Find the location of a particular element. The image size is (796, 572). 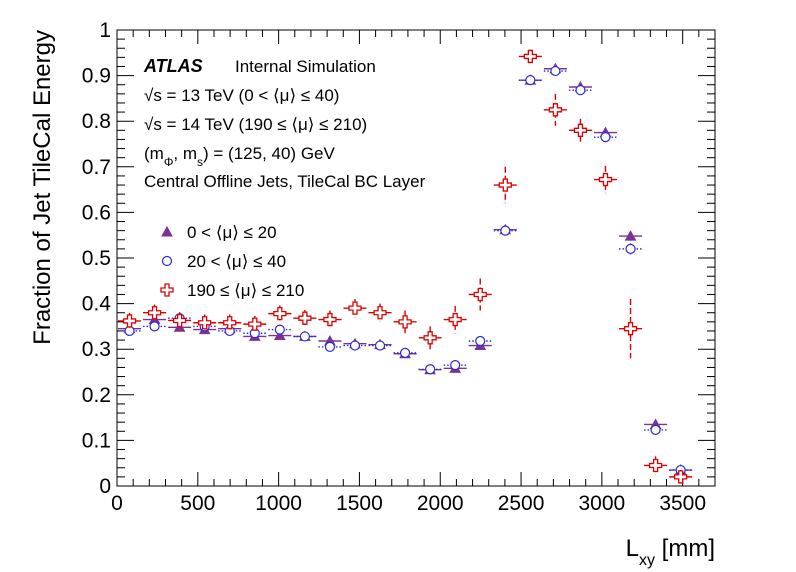

x-tick-label: 2000 is located at coordinates (440, 503).